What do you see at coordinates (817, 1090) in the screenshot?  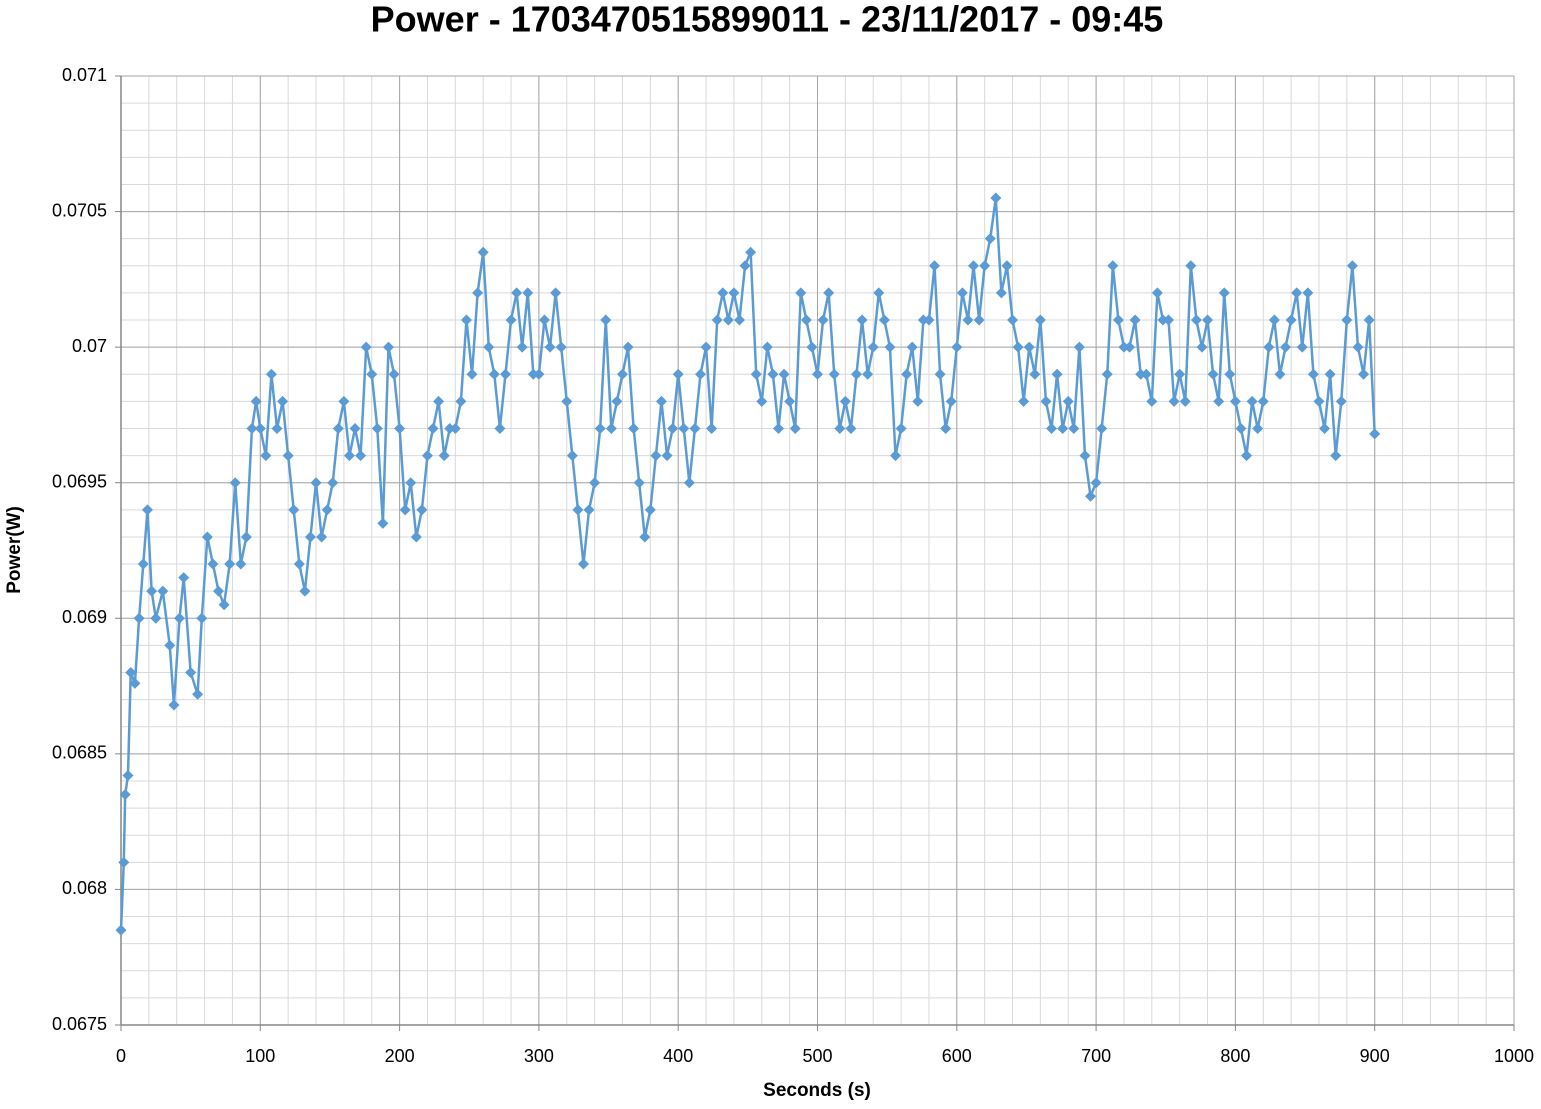 I see `x-axis-label: Seconds (s)` at bounding box center [817, 1090].